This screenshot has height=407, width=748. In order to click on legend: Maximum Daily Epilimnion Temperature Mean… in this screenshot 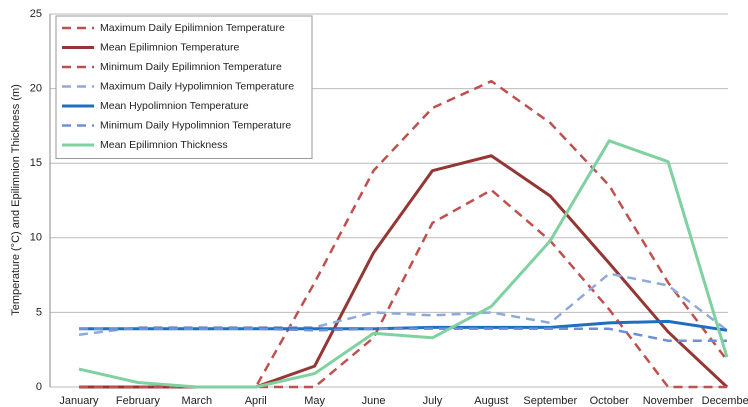, I will do `click(184, 87)`.